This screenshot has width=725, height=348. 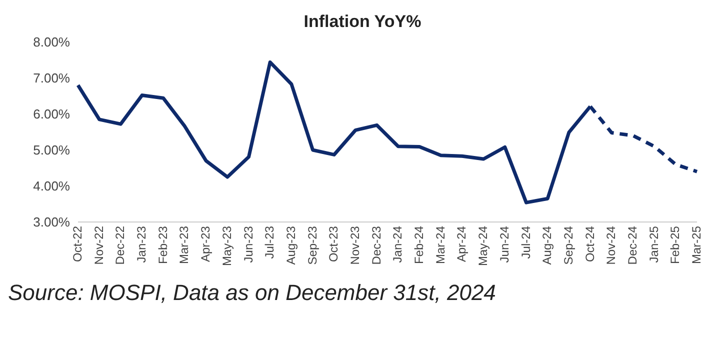 What do you see at coordinates (227, 246) in the screenshot?
I see `x-tick-label: May-23` at bounding box center [227, 246].